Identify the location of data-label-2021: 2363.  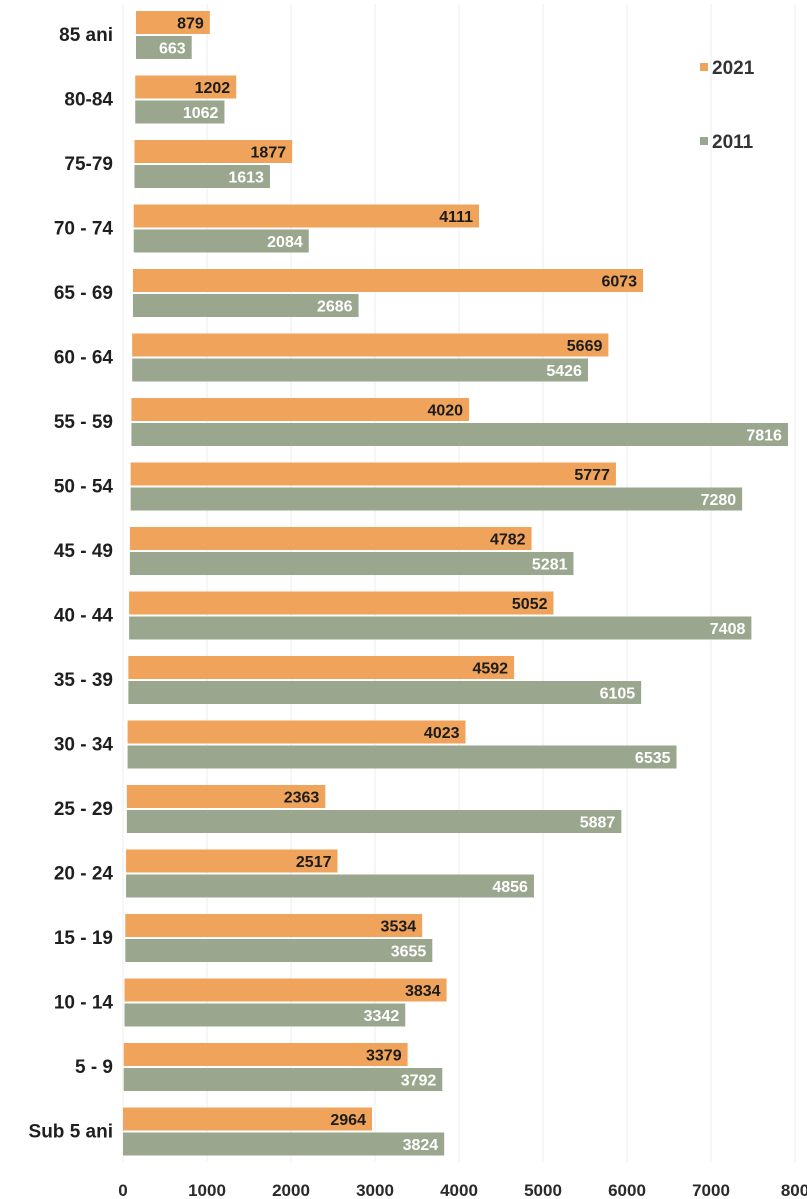
(302, 798).